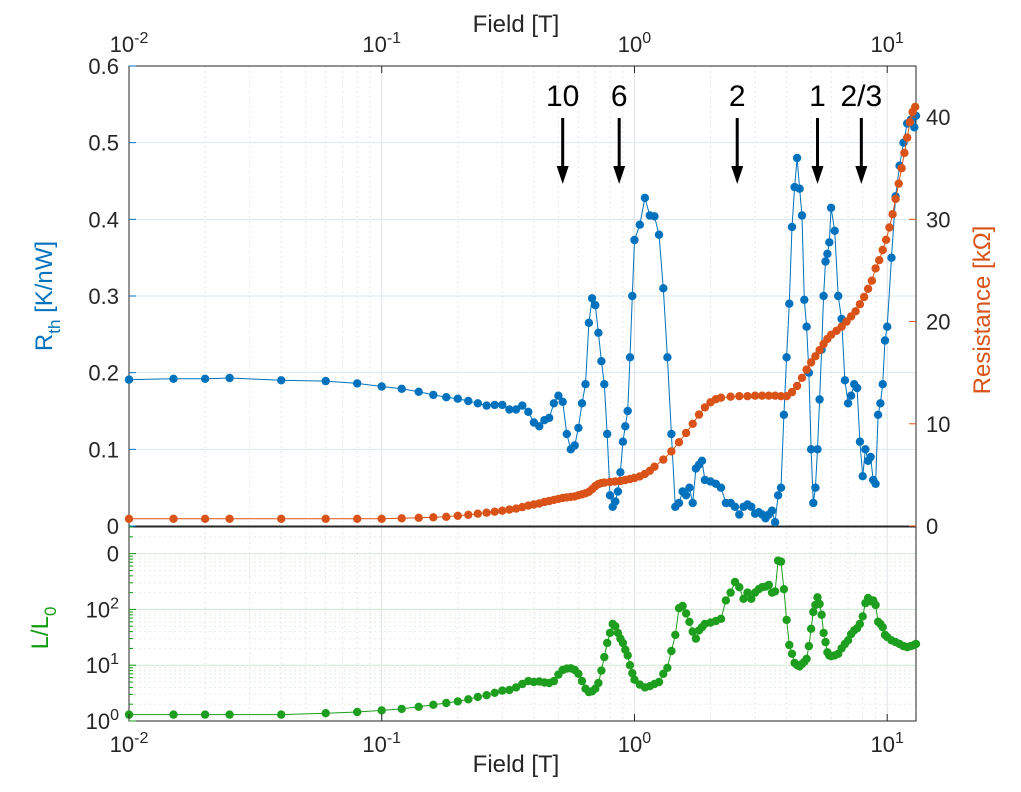 The image size is (1021, 792). Describe the element at coordinates (619, 96) in the screenshot. I see `filling-factor-label: 6` at that location.